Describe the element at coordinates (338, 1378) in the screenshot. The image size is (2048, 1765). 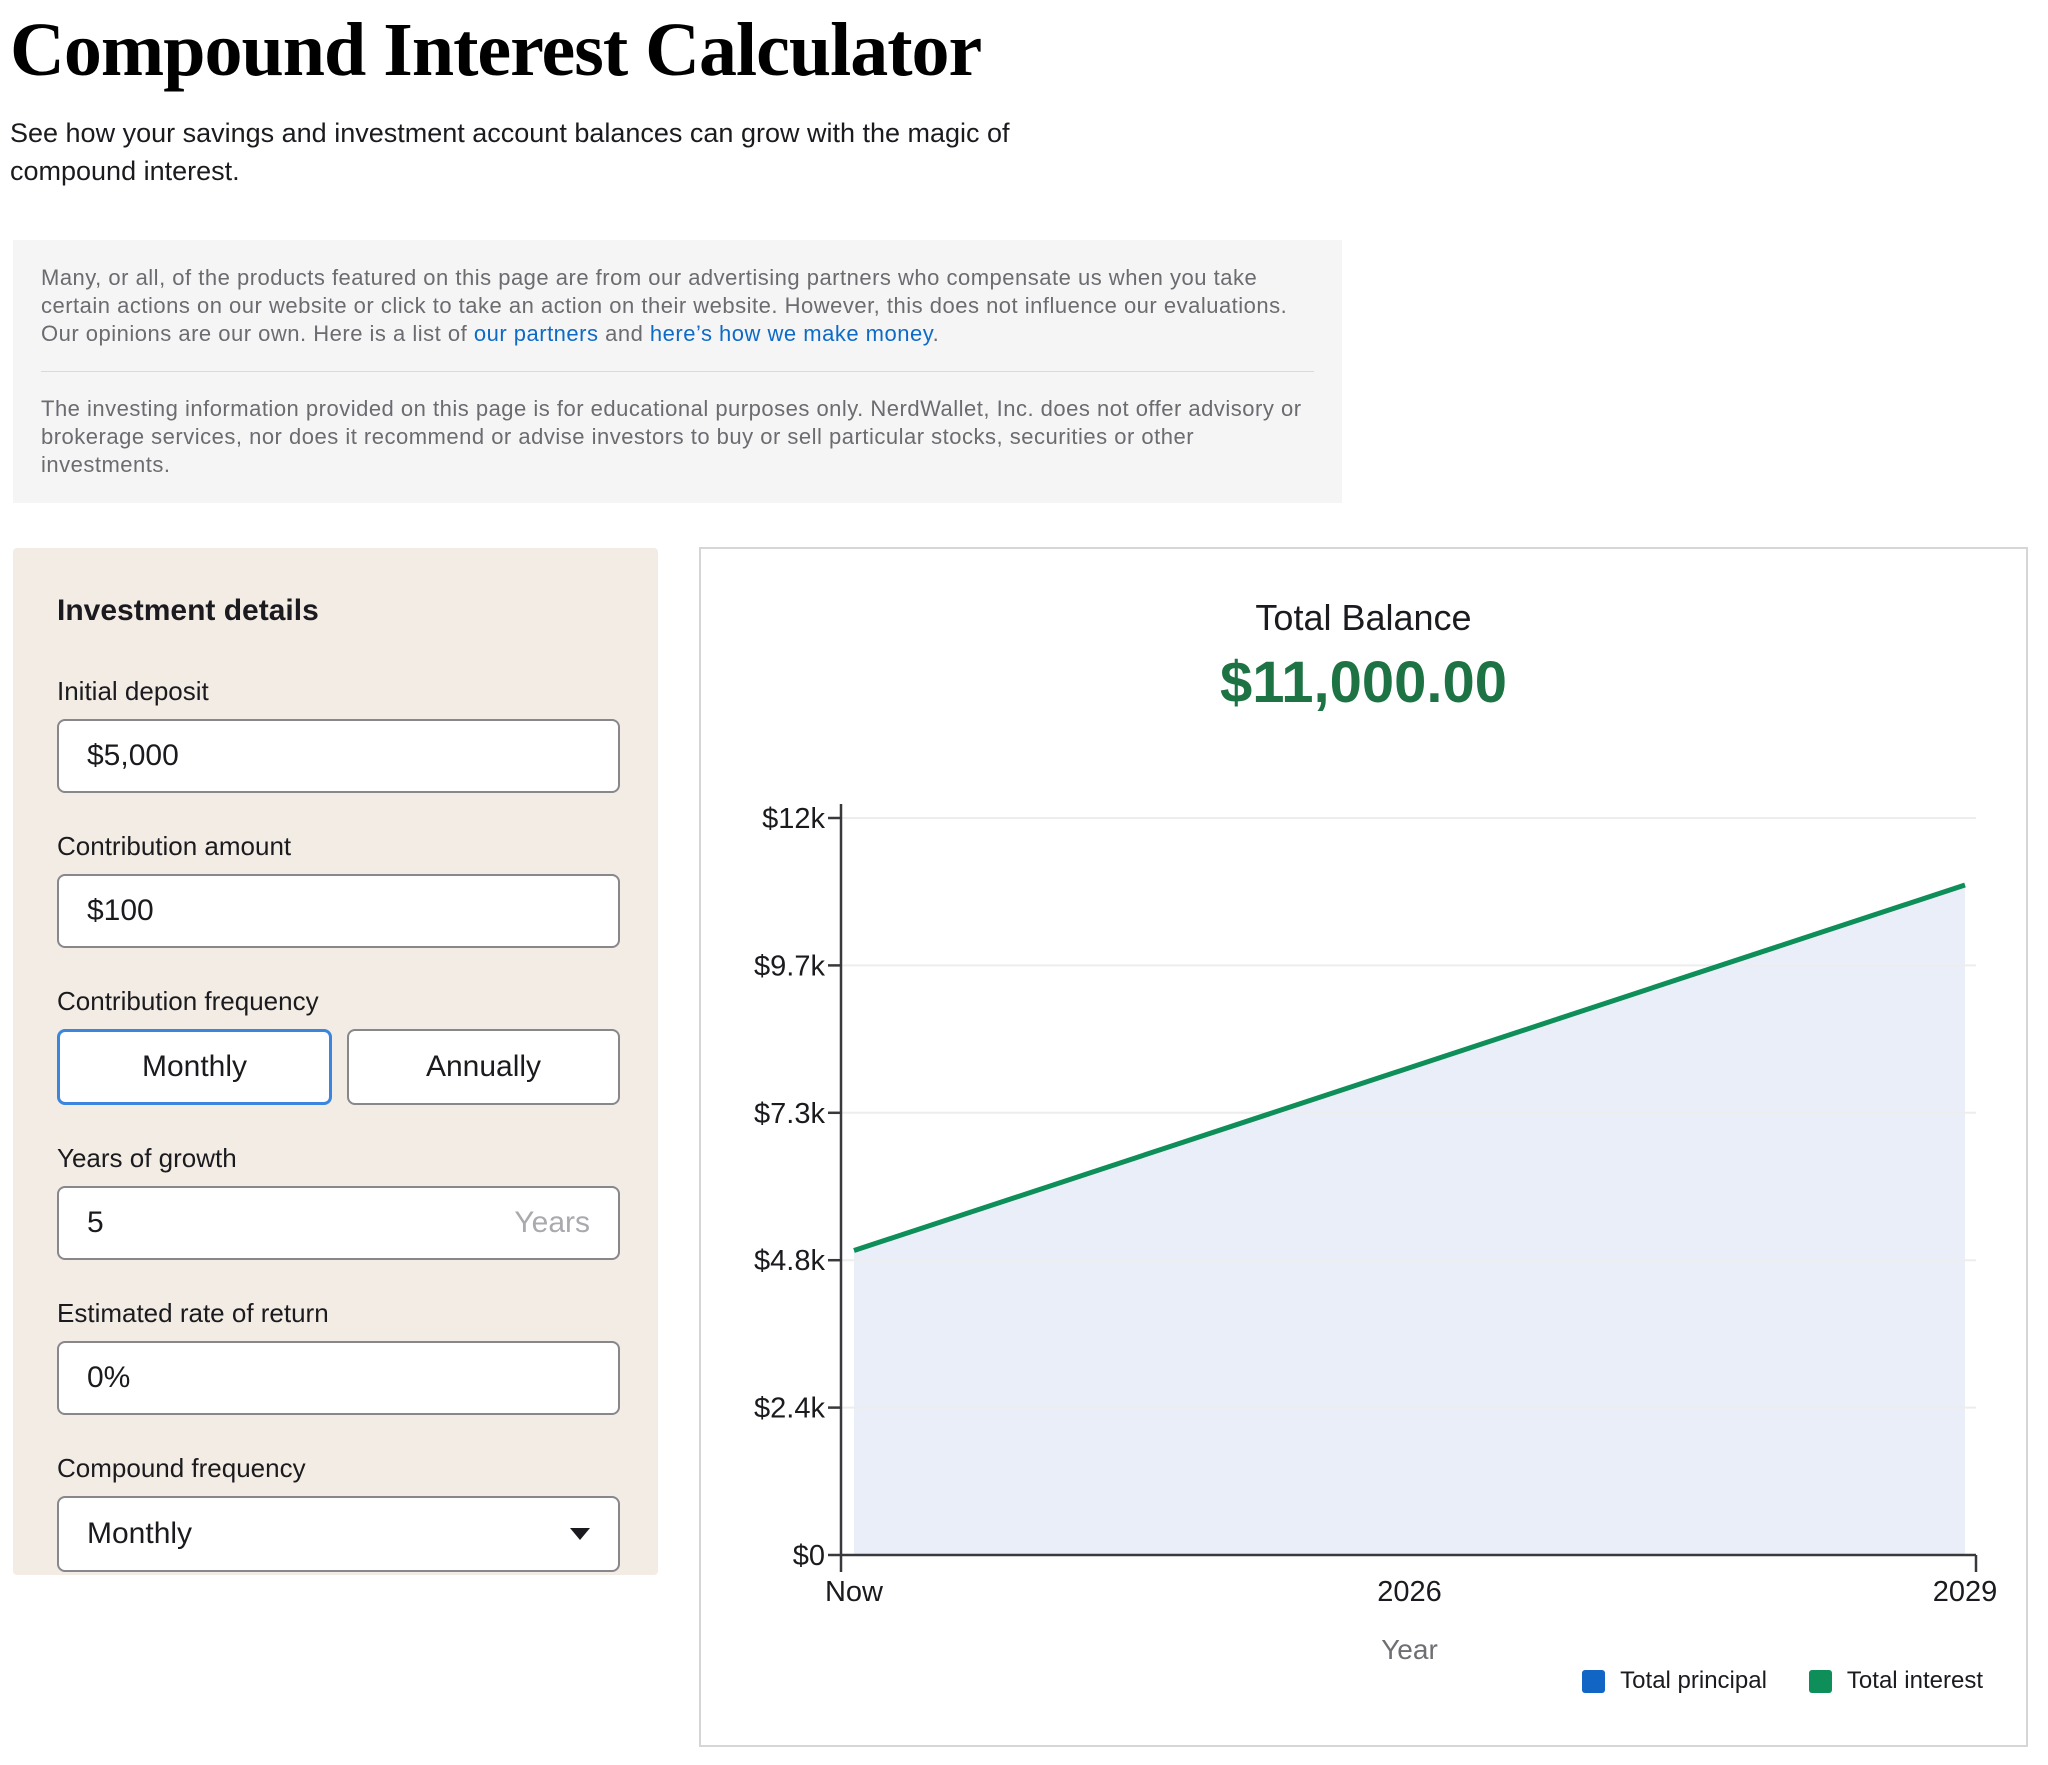
I see `rate-of-return-input: 0%` at that location.